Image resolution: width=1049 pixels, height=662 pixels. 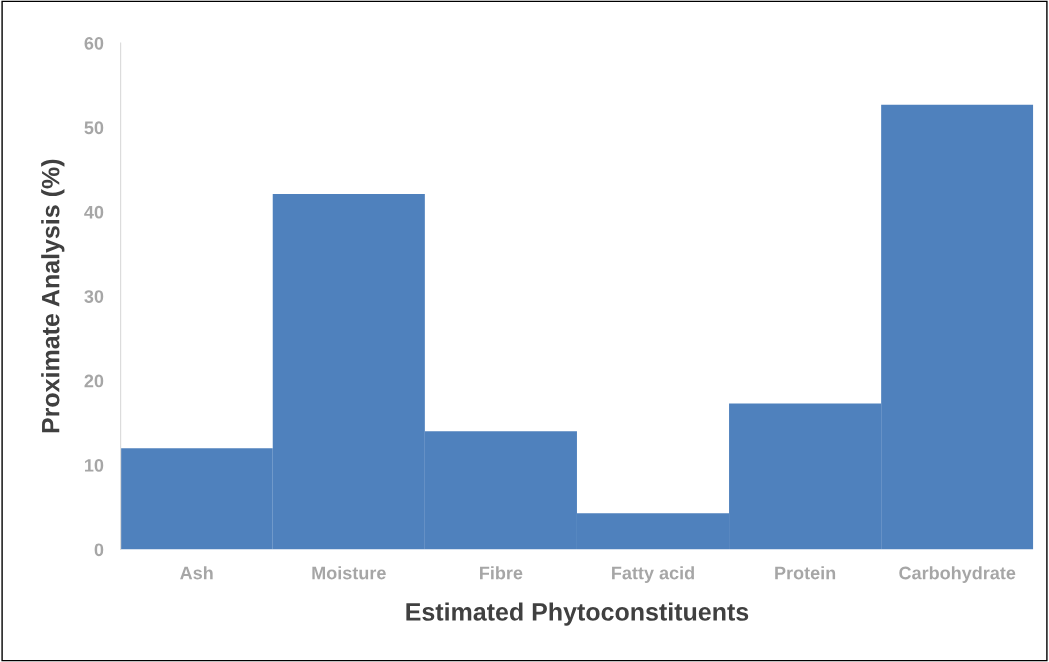 What do you see at coordinates (99, 550) in the screenshot?
I see `y-tick-label: 0` at bounding box center [99, 550].